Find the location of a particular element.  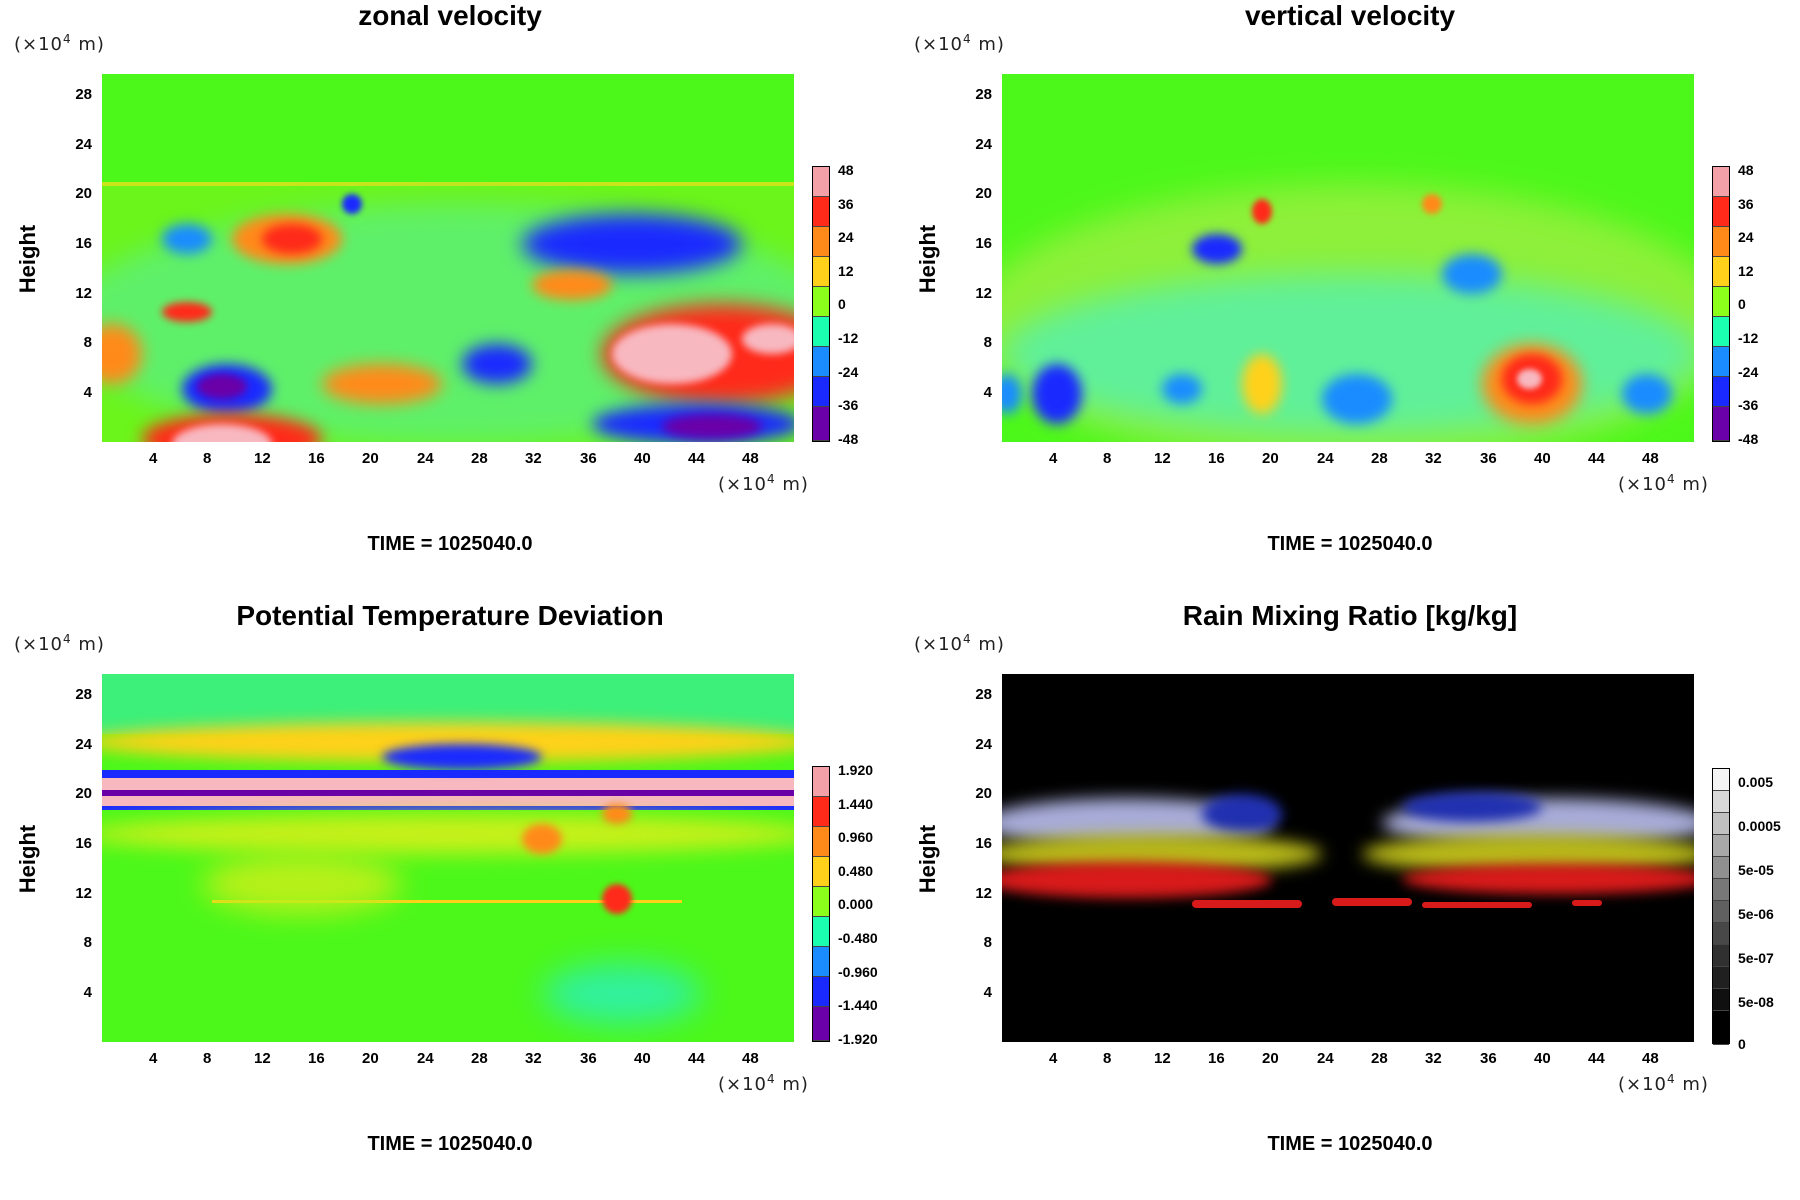

colorbar-label: -0.480 is located at coordinates (858, 938).